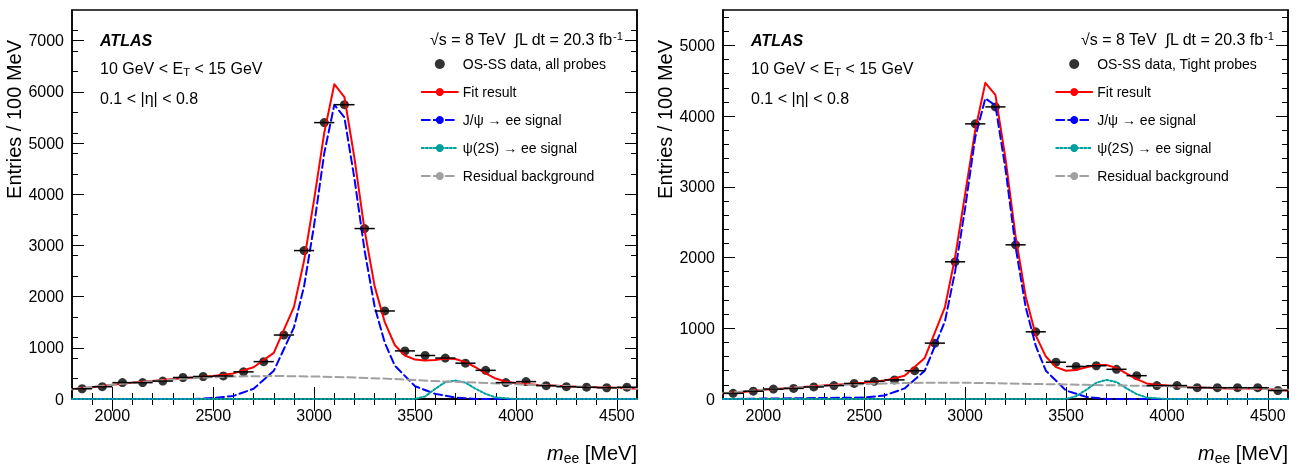  What do you see at coordinates (46, 92) in the screenshot?
I see `y-tick-label: 6000` at bounding box center [46, 92].